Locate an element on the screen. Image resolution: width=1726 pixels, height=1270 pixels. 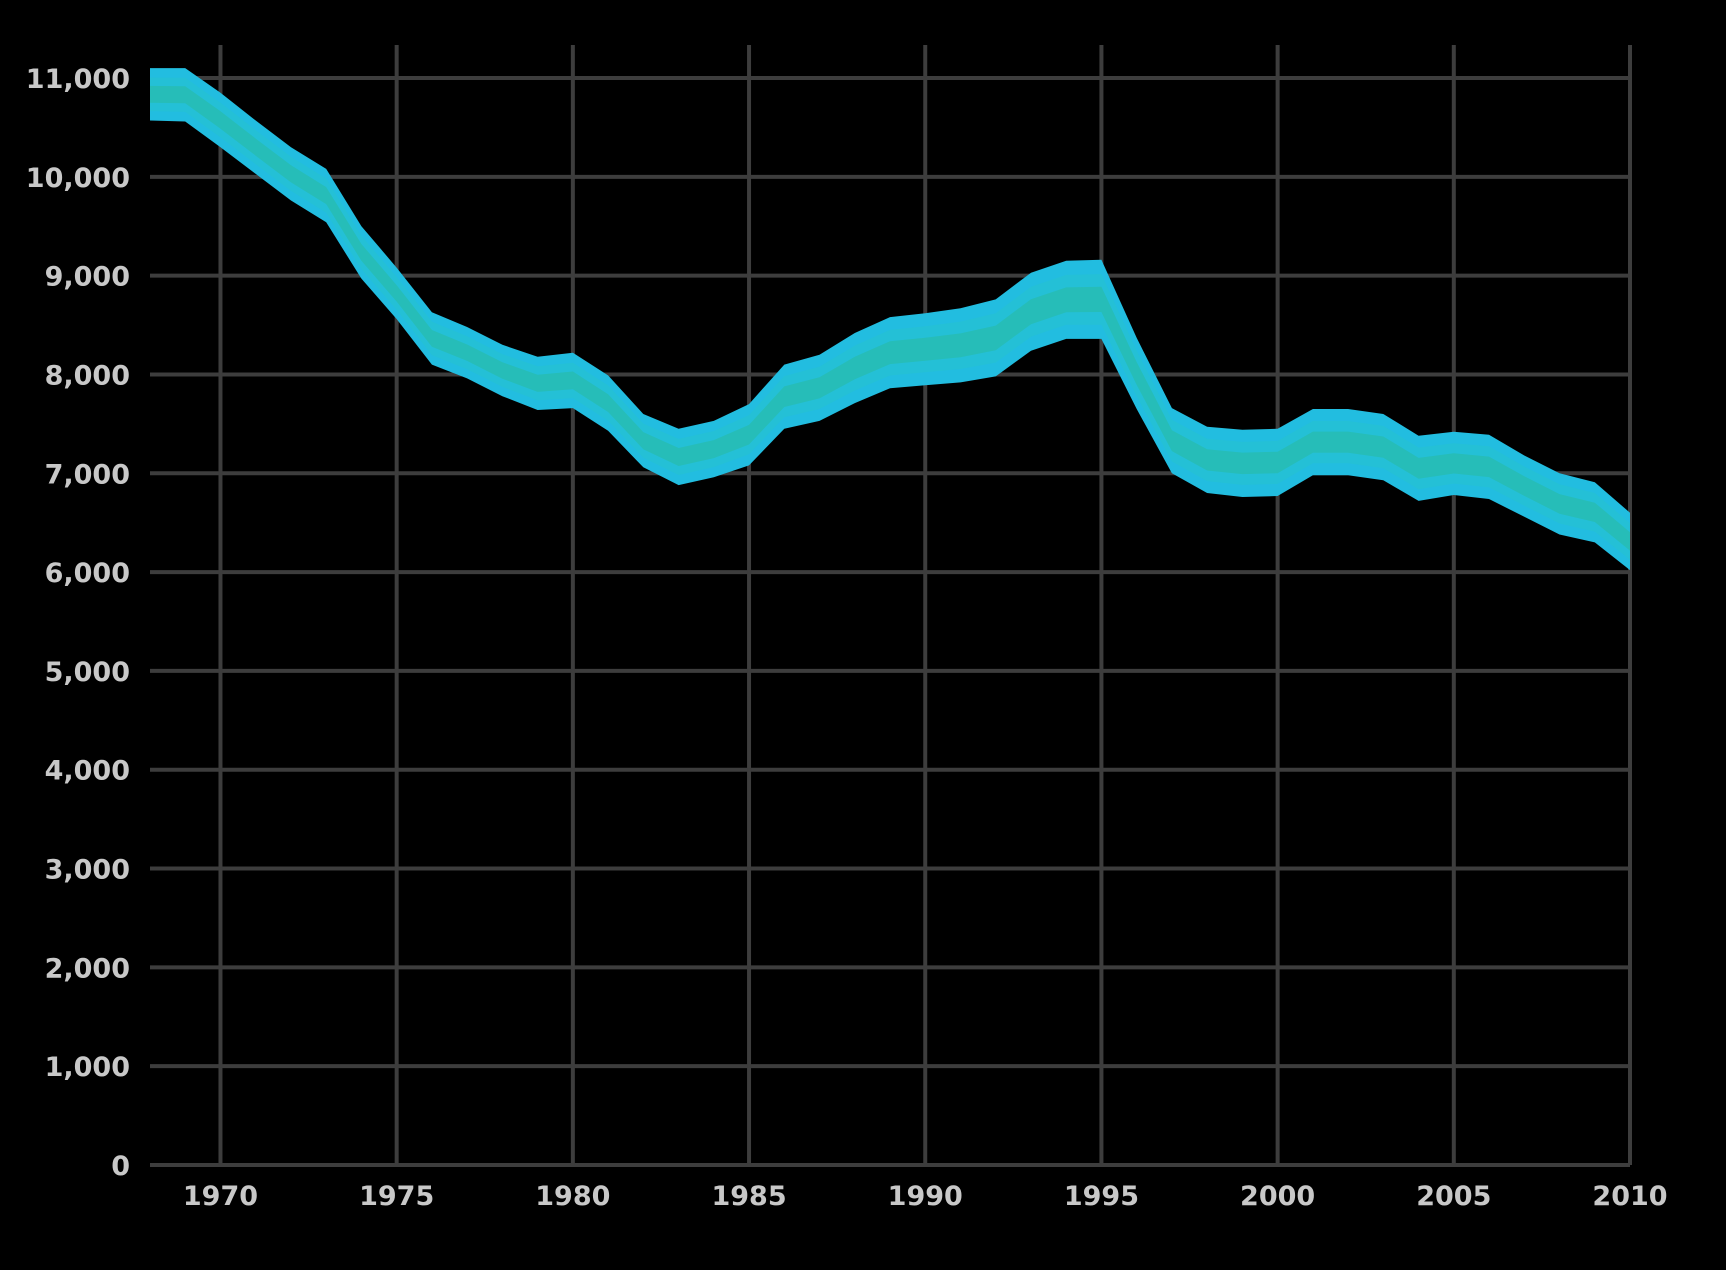
y-tick-label: 10,000 is located at coordinates (78, 178).